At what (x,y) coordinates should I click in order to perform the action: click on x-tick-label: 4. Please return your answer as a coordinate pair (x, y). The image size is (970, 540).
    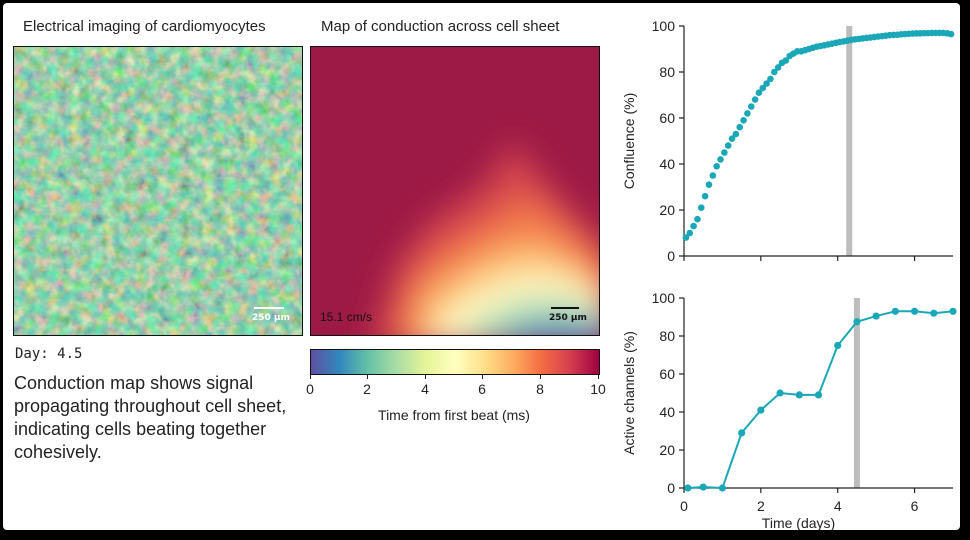
    Looking at the image, I should click on (838, 506).